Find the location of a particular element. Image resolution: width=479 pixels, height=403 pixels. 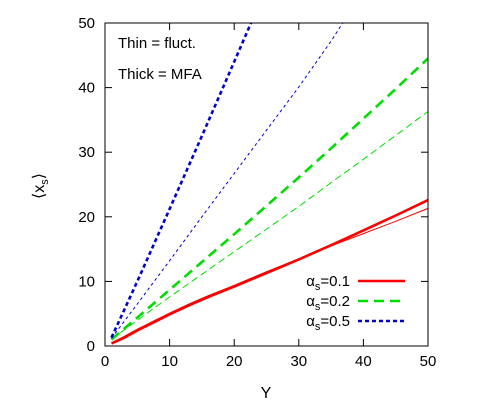

y-tick-label: 20 is located at coordinates (86, 217).